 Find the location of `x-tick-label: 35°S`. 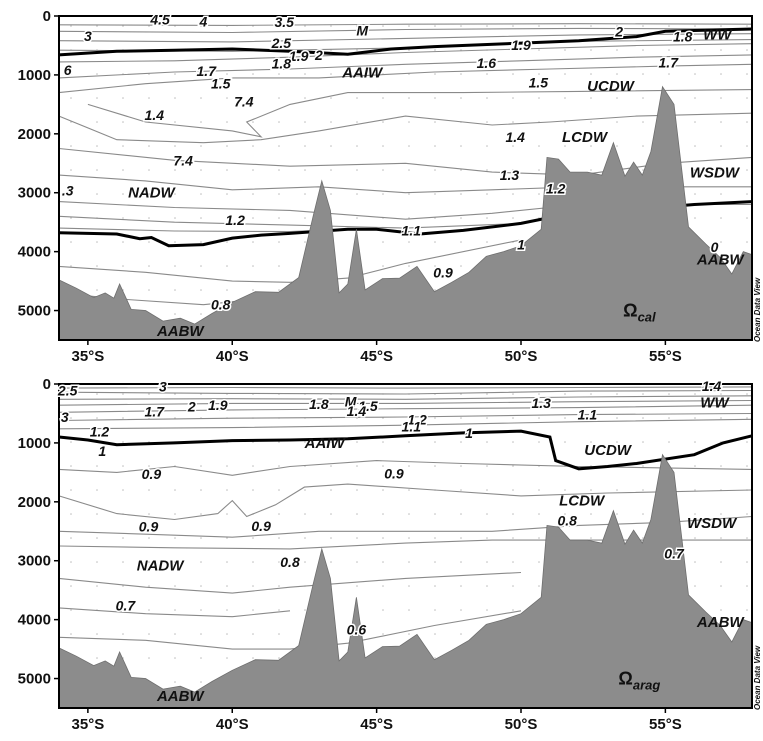

x-tick-label: 35°S is located at coordinates (88, 356).